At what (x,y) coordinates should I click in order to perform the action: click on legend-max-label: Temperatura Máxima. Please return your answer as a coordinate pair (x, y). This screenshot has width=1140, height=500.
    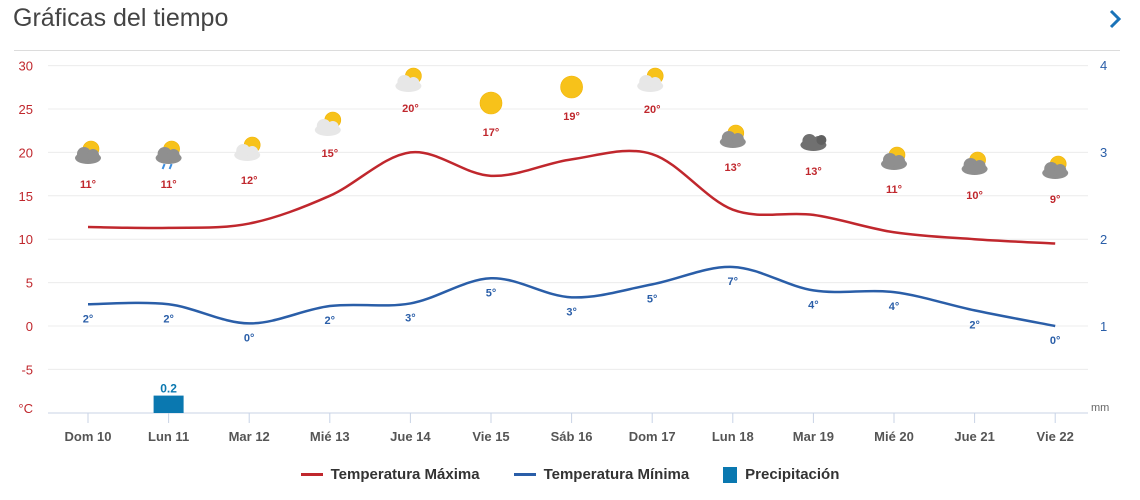
    Looking at the image, I should click on (405, 474).